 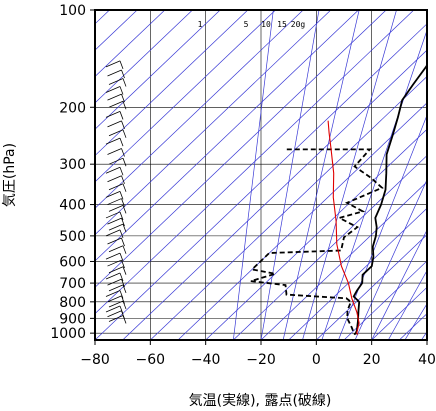 What do you see at coordinates (316, 360) in the screenshot?
I see `x-tick-label: 0` at bounding box center [316, 360].